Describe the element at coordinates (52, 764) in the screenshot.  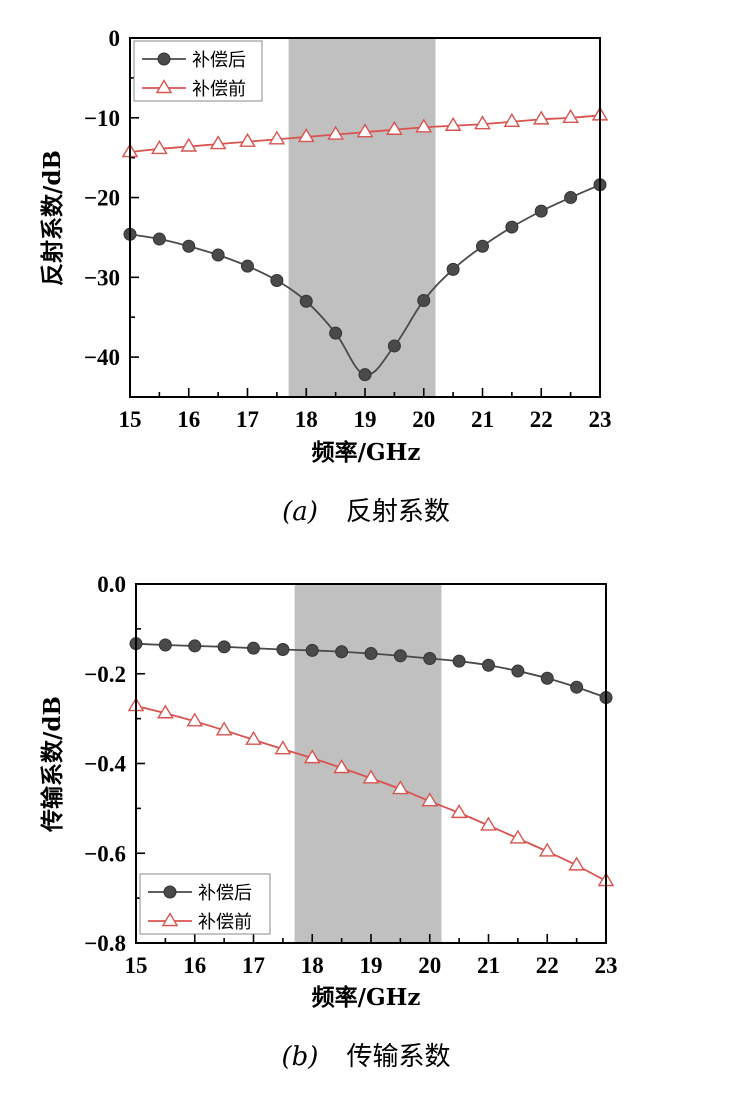
I see `y-axis-title: 传输系数/dB` at that location.